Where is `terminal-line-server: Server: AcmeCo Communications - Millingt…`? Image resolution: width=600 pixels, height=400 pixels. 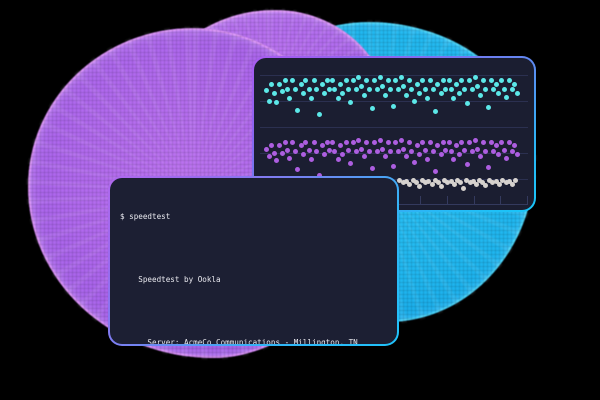
terminal-line-server: Server: AcmeCo Communications - Millingt… is located at coordinates (239, 340).